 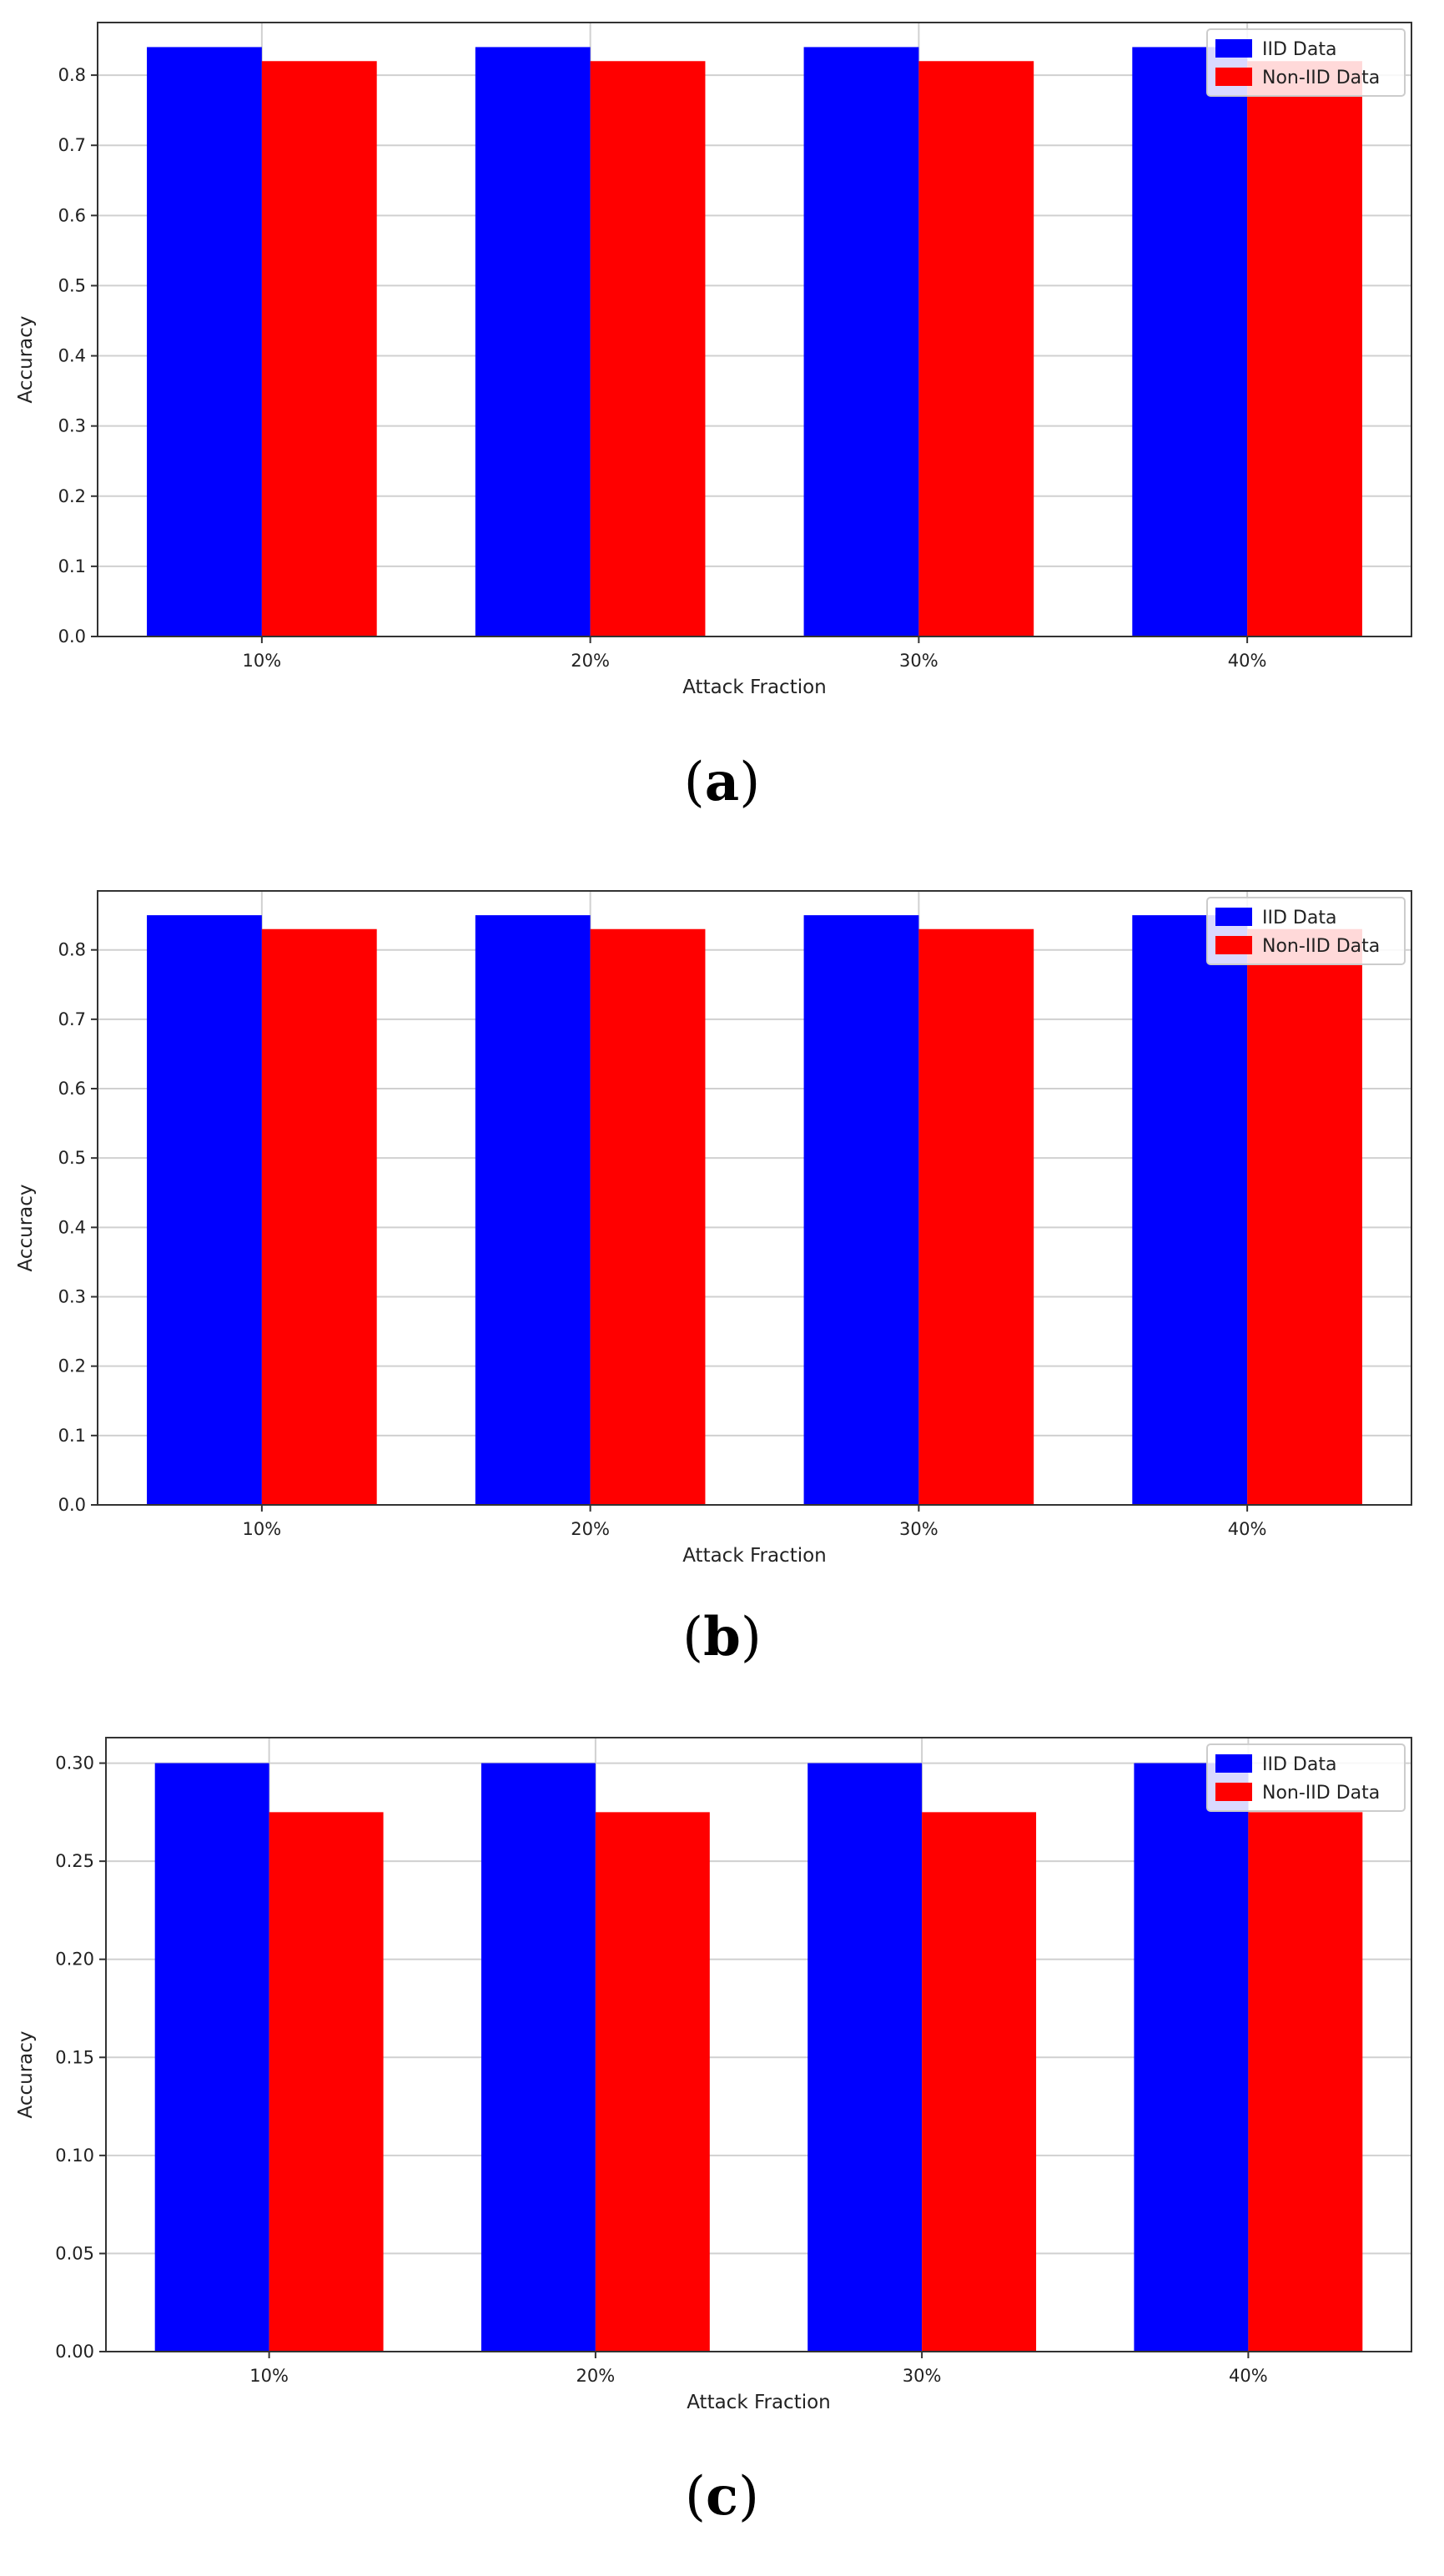 I want to click on chart-b-xtick-label-3: 40%, so click(x=1247, y=1529).